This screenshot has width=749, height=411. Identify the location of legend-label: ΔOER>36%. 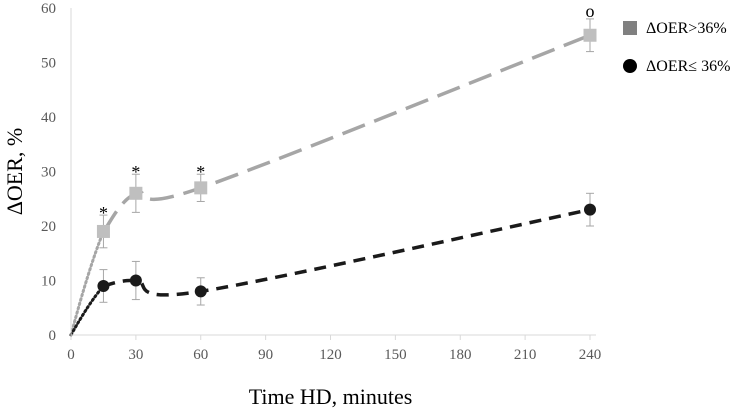
(686, 28).